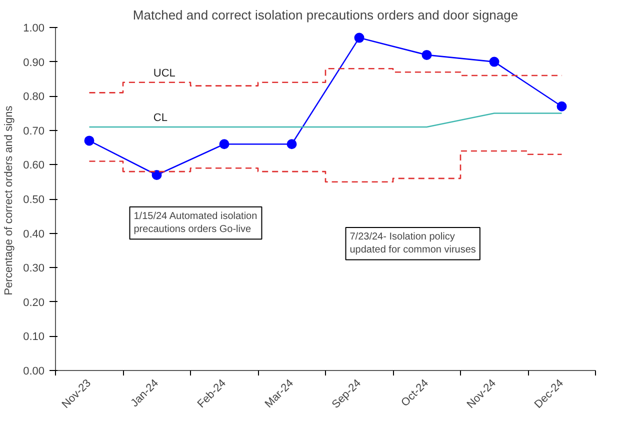 The width and height of the screenshot is (619, 422). What do you see at coordinates (34, 302) in the screenshot?
I see `y-tick-label: 0.20` at bounding box center [34, 302].